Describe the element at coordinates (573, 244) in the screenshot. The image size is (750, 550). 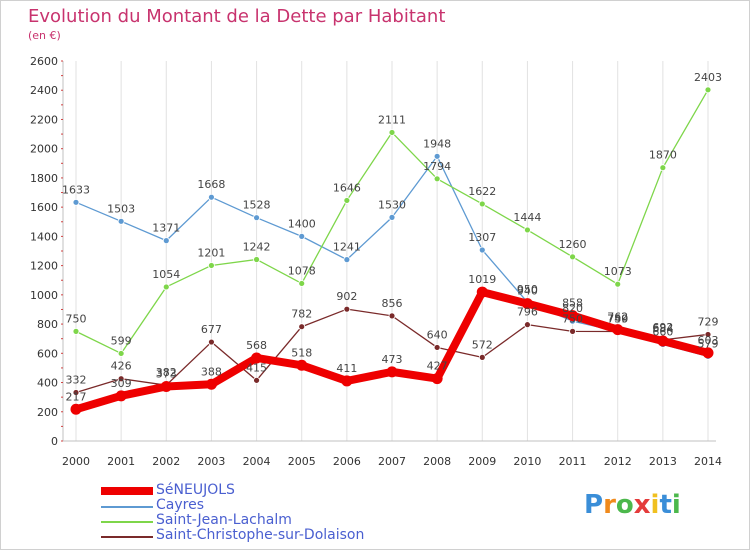
I see `data-label: 1260` at that location.